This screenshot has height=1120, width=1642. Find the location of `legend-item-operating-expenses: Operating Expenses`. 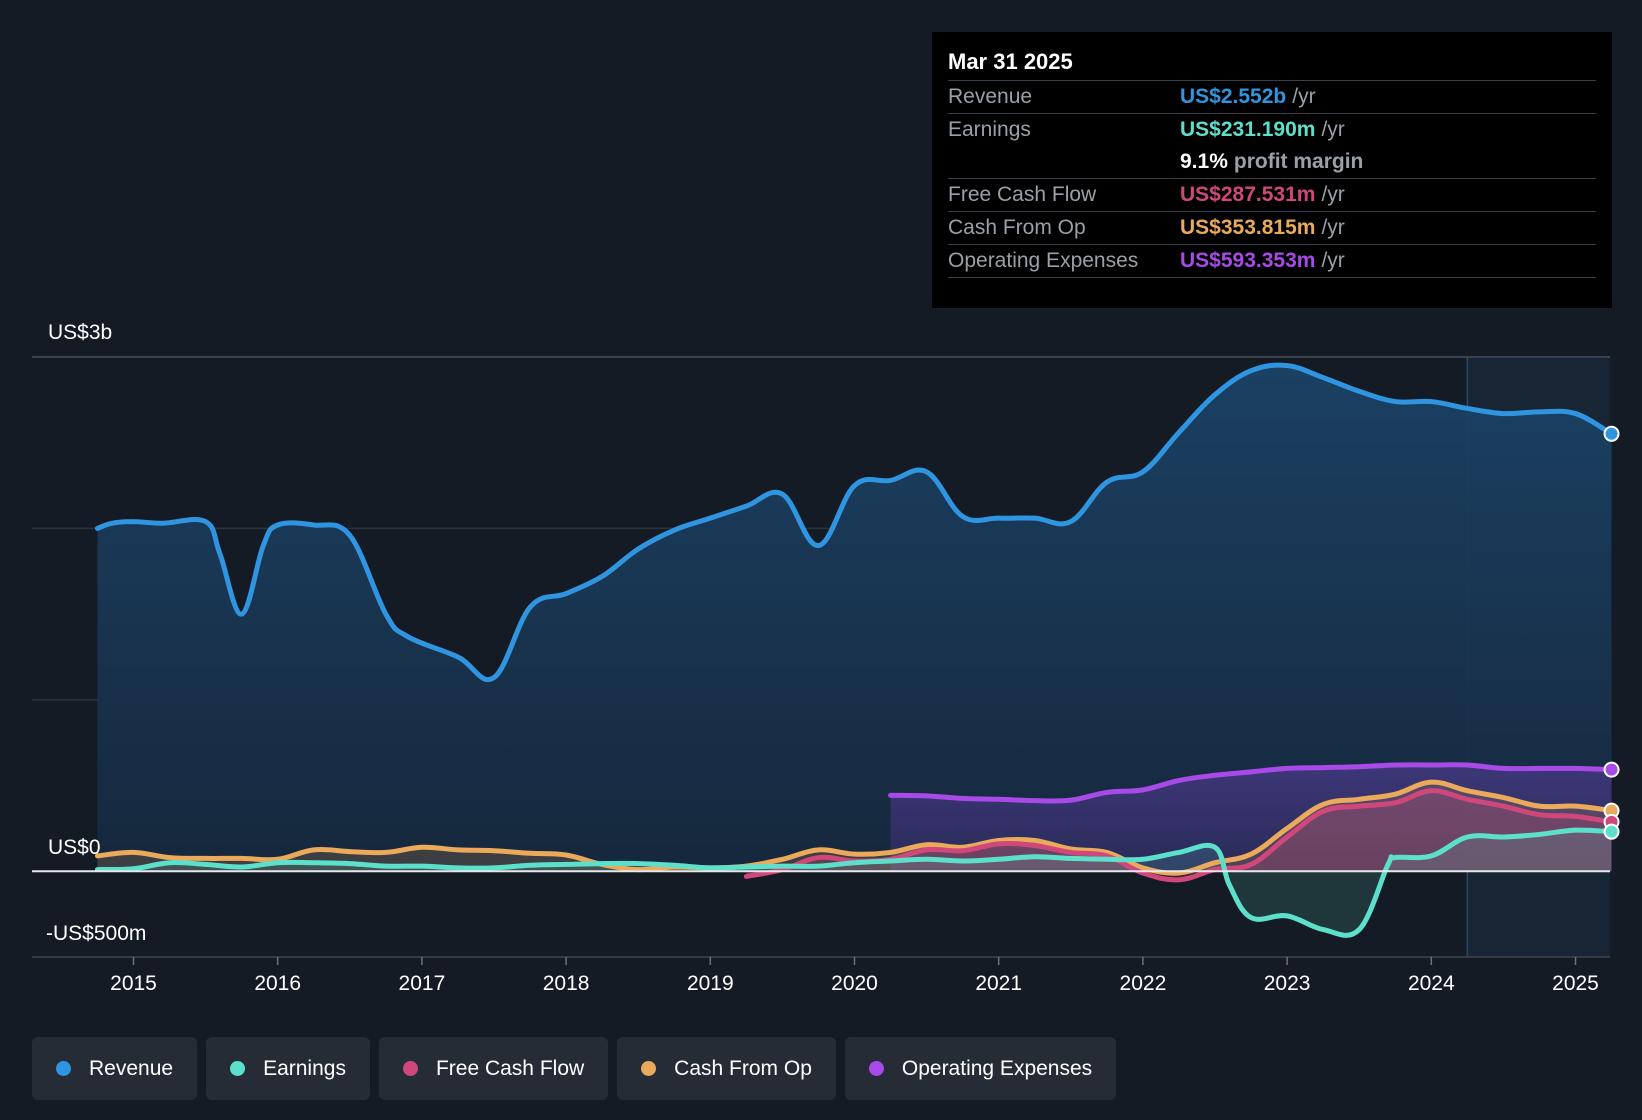

legend-item-operating-expenses: Operating Expenses is located at coordinates (980, 1068).